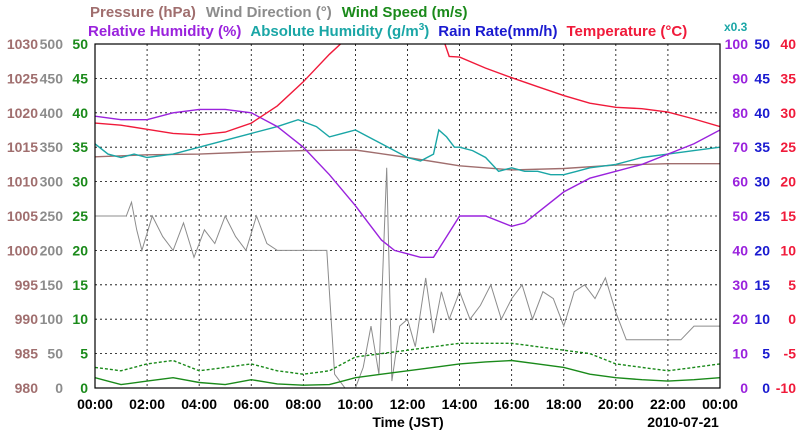 The width and height of the screenshot is (800, 434). I want to click on pressure-tick: 990, so click(27, 319).